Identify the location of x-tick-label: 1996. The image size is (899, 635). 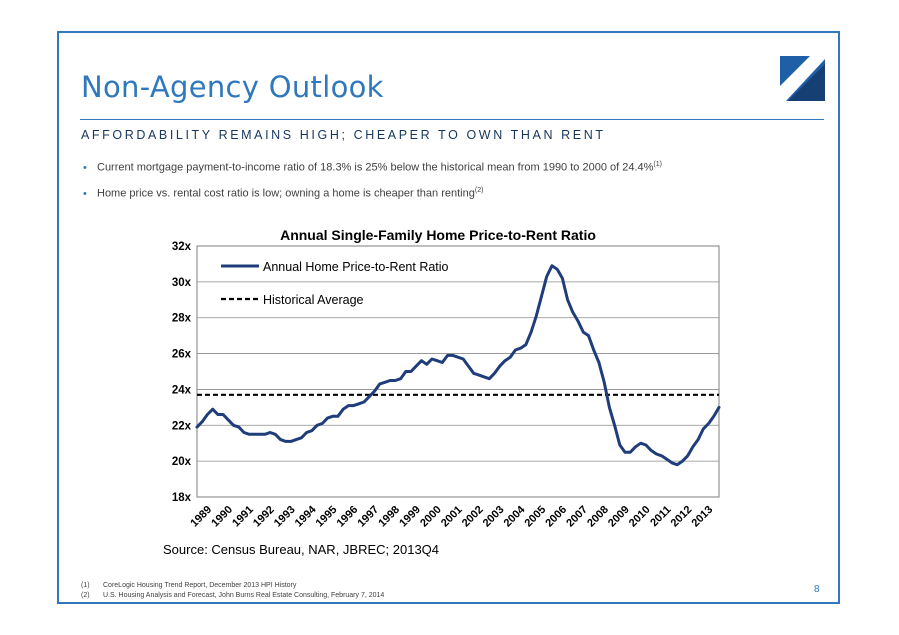
(348, 517).